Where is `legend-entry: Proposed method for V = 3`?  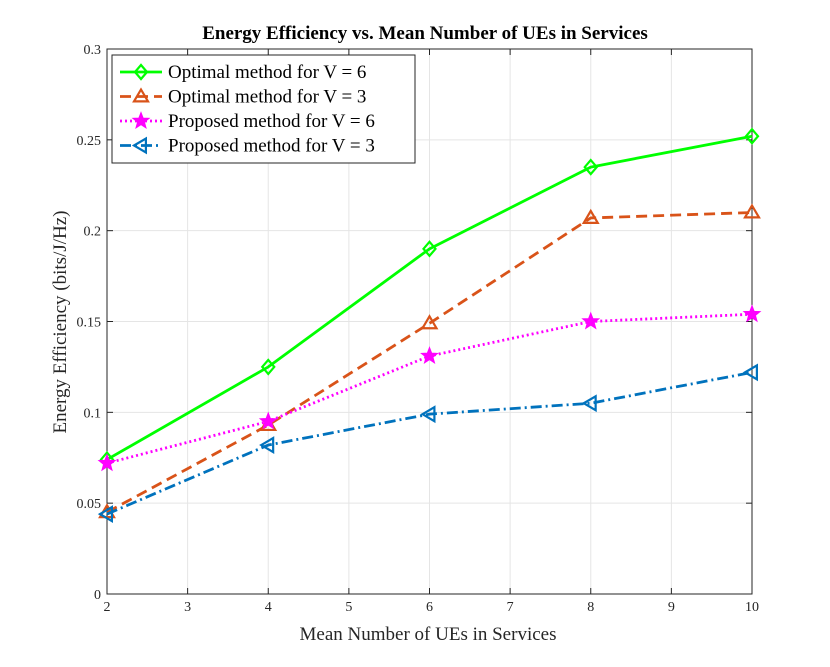 legend-entry: Proposed method for V = 3 is located at coordinates (247, 146).